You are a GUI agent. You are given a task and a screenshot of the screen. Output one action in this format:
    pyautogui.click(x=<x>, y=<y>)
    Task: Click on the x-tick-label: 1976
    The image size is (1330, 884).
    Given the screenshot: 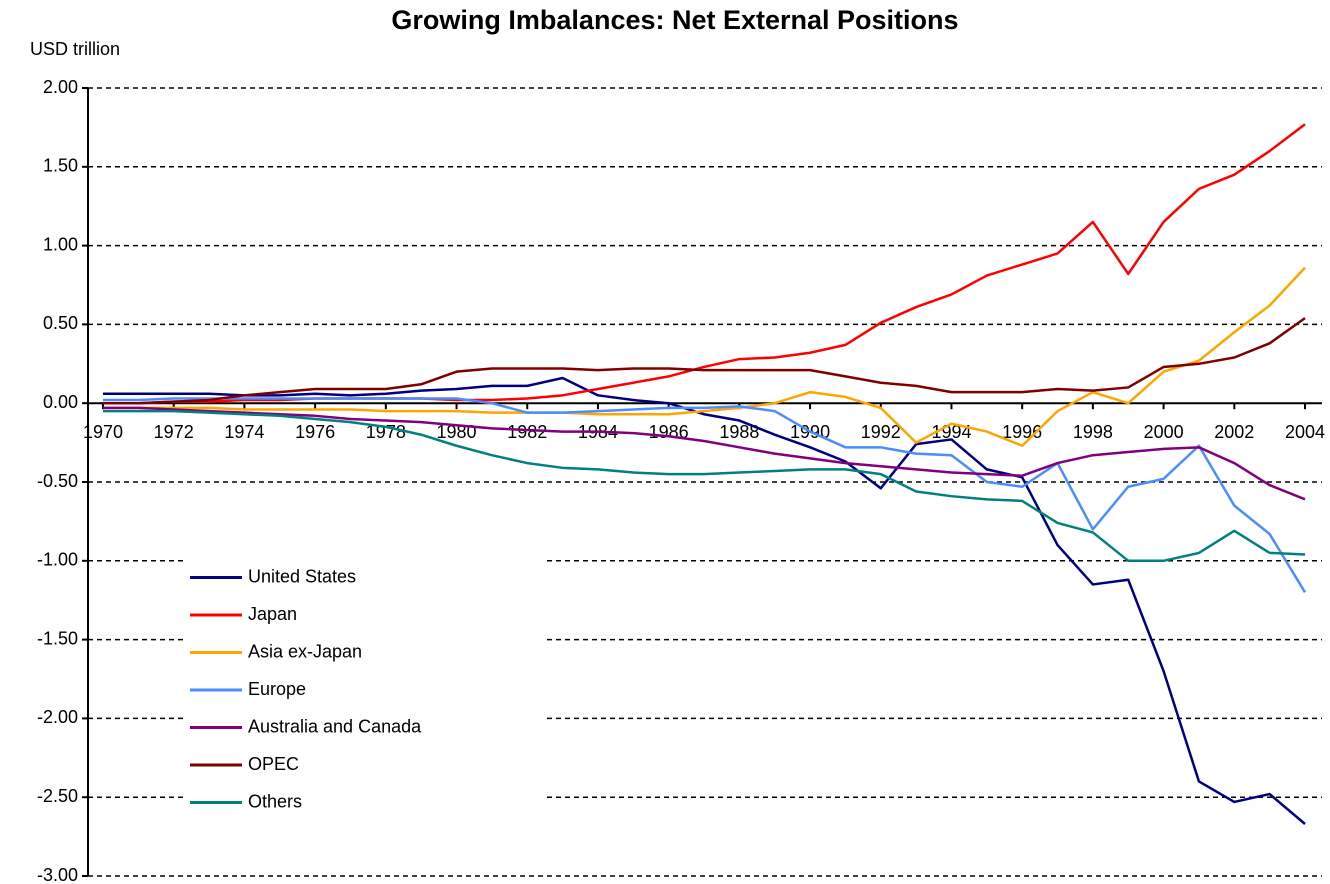 What is the action you would take?
    pyautogui.click(x=315, y=432)
    